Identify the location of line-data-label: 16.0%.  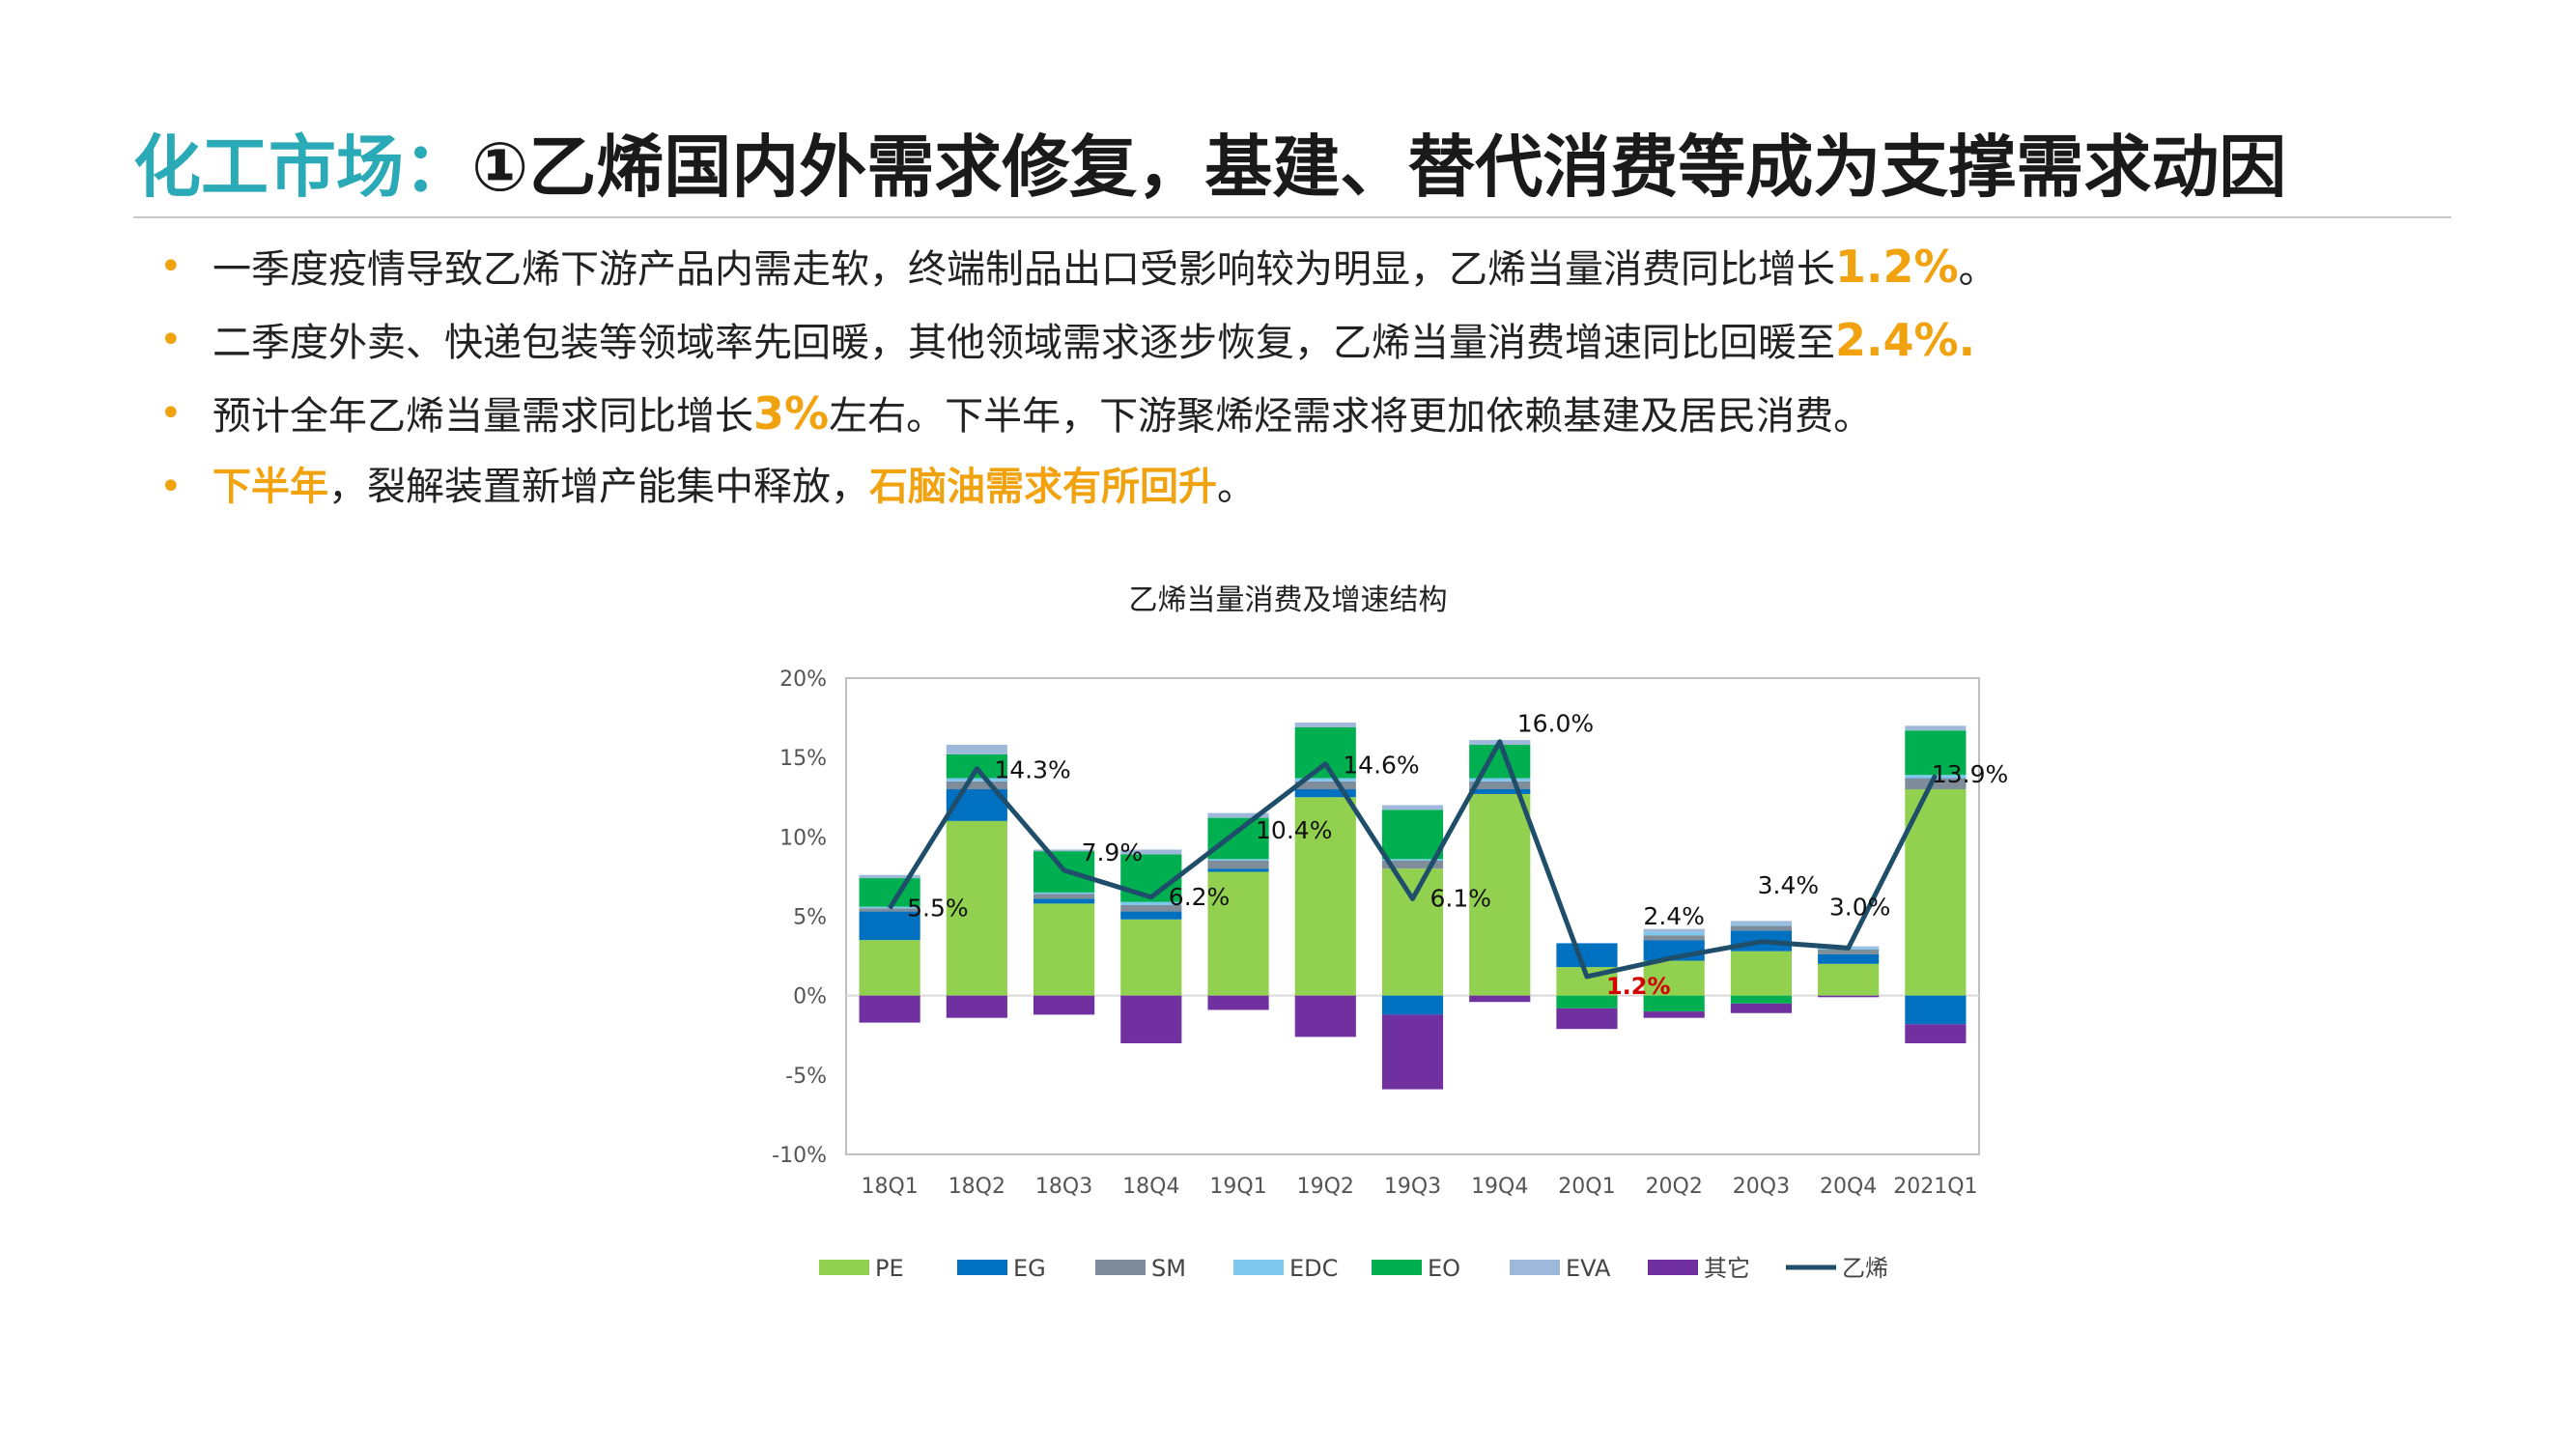
(1555, 724).